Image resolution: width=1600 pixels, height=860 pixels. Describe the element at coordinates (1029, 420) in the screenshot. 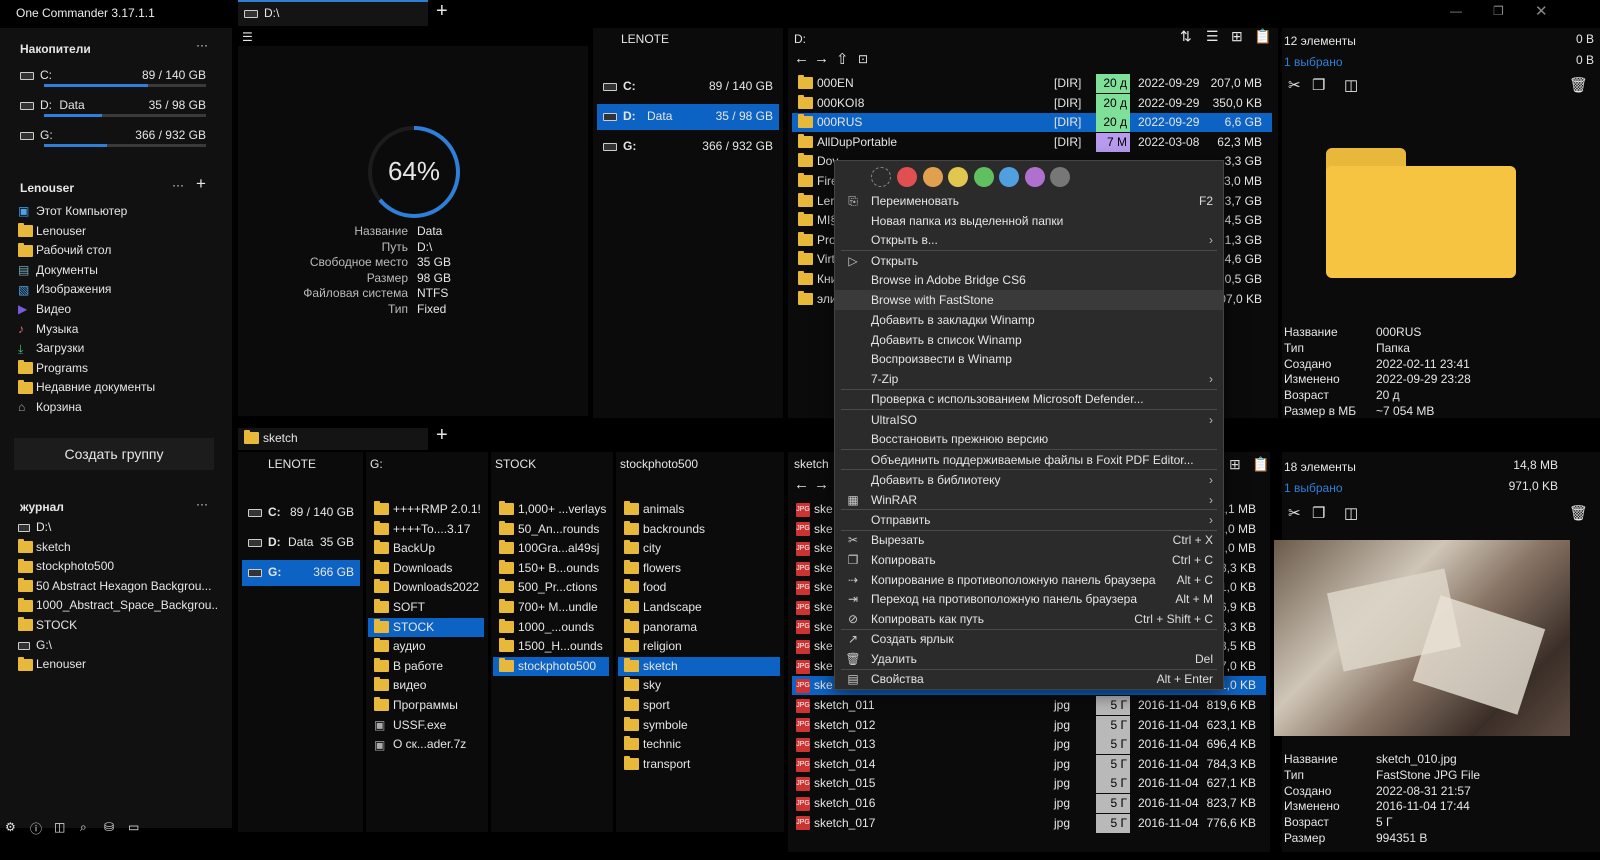

I see `context-menu-item: UltraISO ›` at that location.